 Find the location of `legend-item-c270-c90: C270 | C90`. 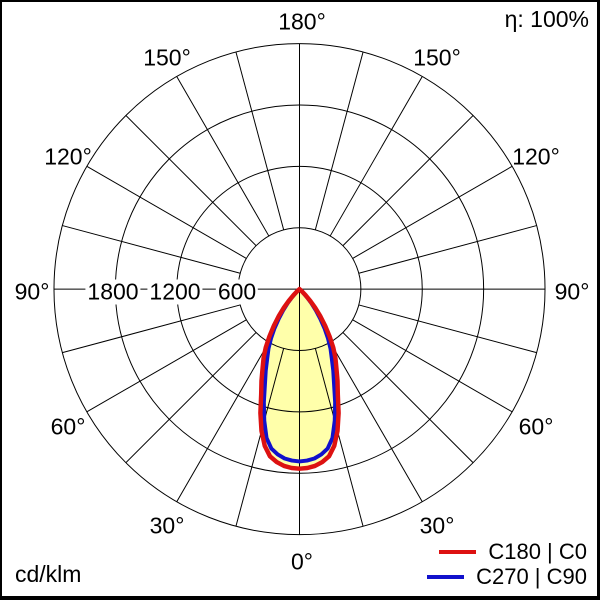

legend-item-c270-c90: C270 | C90 is located at coordinates (507, 576).